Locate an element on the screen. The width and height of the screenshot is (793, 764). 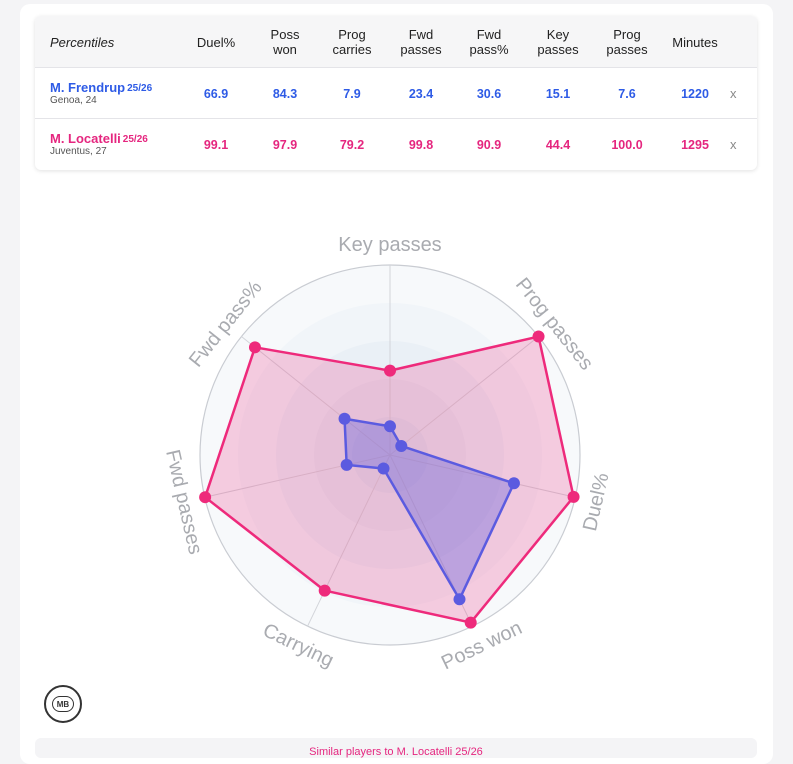
similar-players-bar: Similar players to M. Locatelli 25/26 is located at coordinates (396, 748).